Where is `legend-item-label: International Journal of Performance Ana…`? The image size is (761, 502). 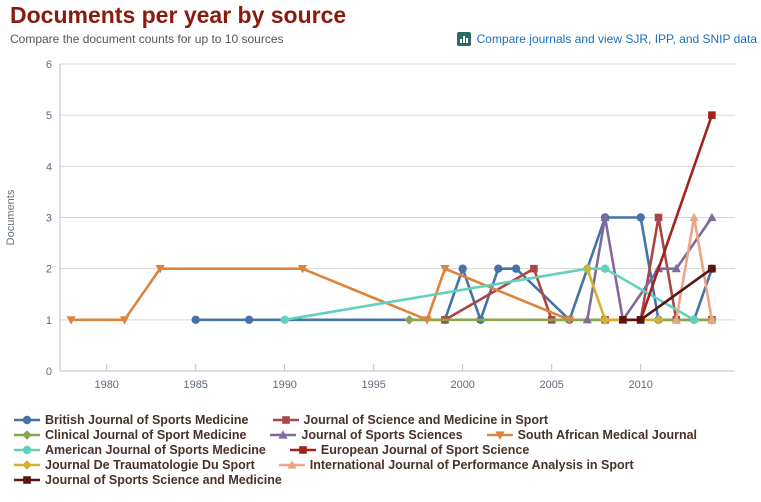 legend-item-label: International Journal of Performance Ana… is located at coordinates (471, 465).